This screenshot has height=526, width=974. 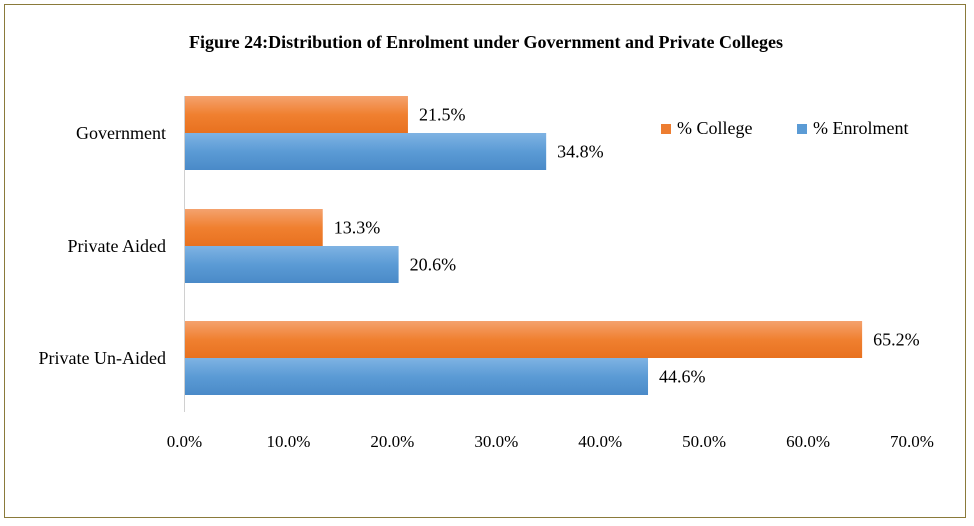 What do you see at coordinates (802, 129) in the screenshot?
I see `legend-swatch-enrolment` at bounding box center [802, 129].